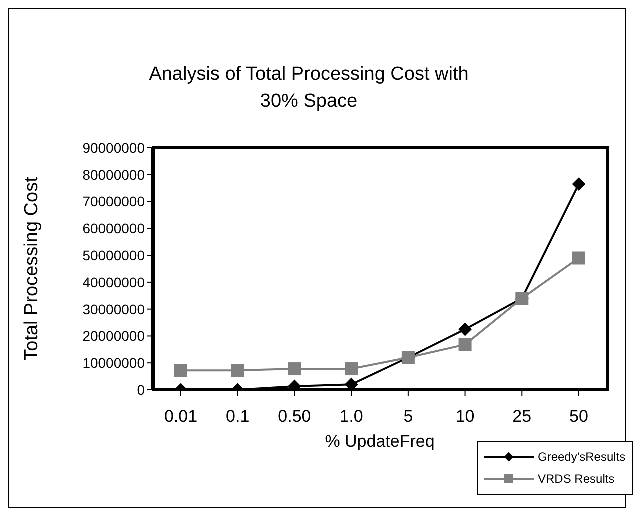 The width and height of the screenshot is (634, 517). Describe the element at coordinates (114, 202) in the screenshot. I see `y-tick-label: 70000000` at that location.